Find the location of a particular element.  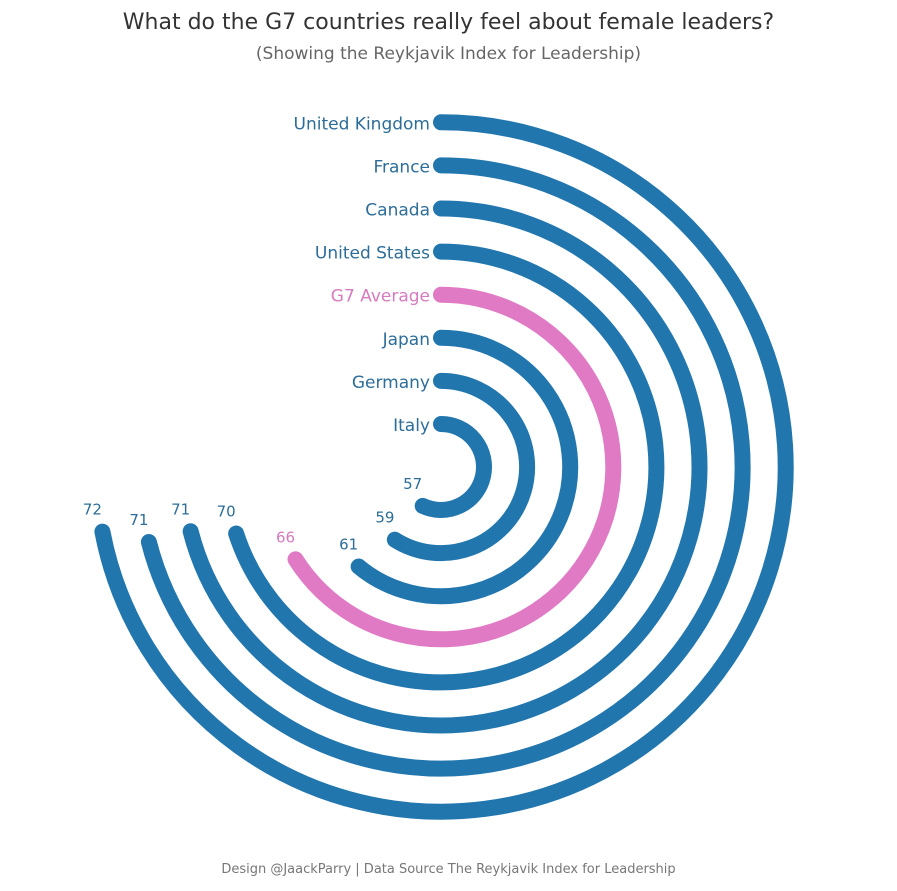

value-label: 61 is located at coordinates (348, 545).